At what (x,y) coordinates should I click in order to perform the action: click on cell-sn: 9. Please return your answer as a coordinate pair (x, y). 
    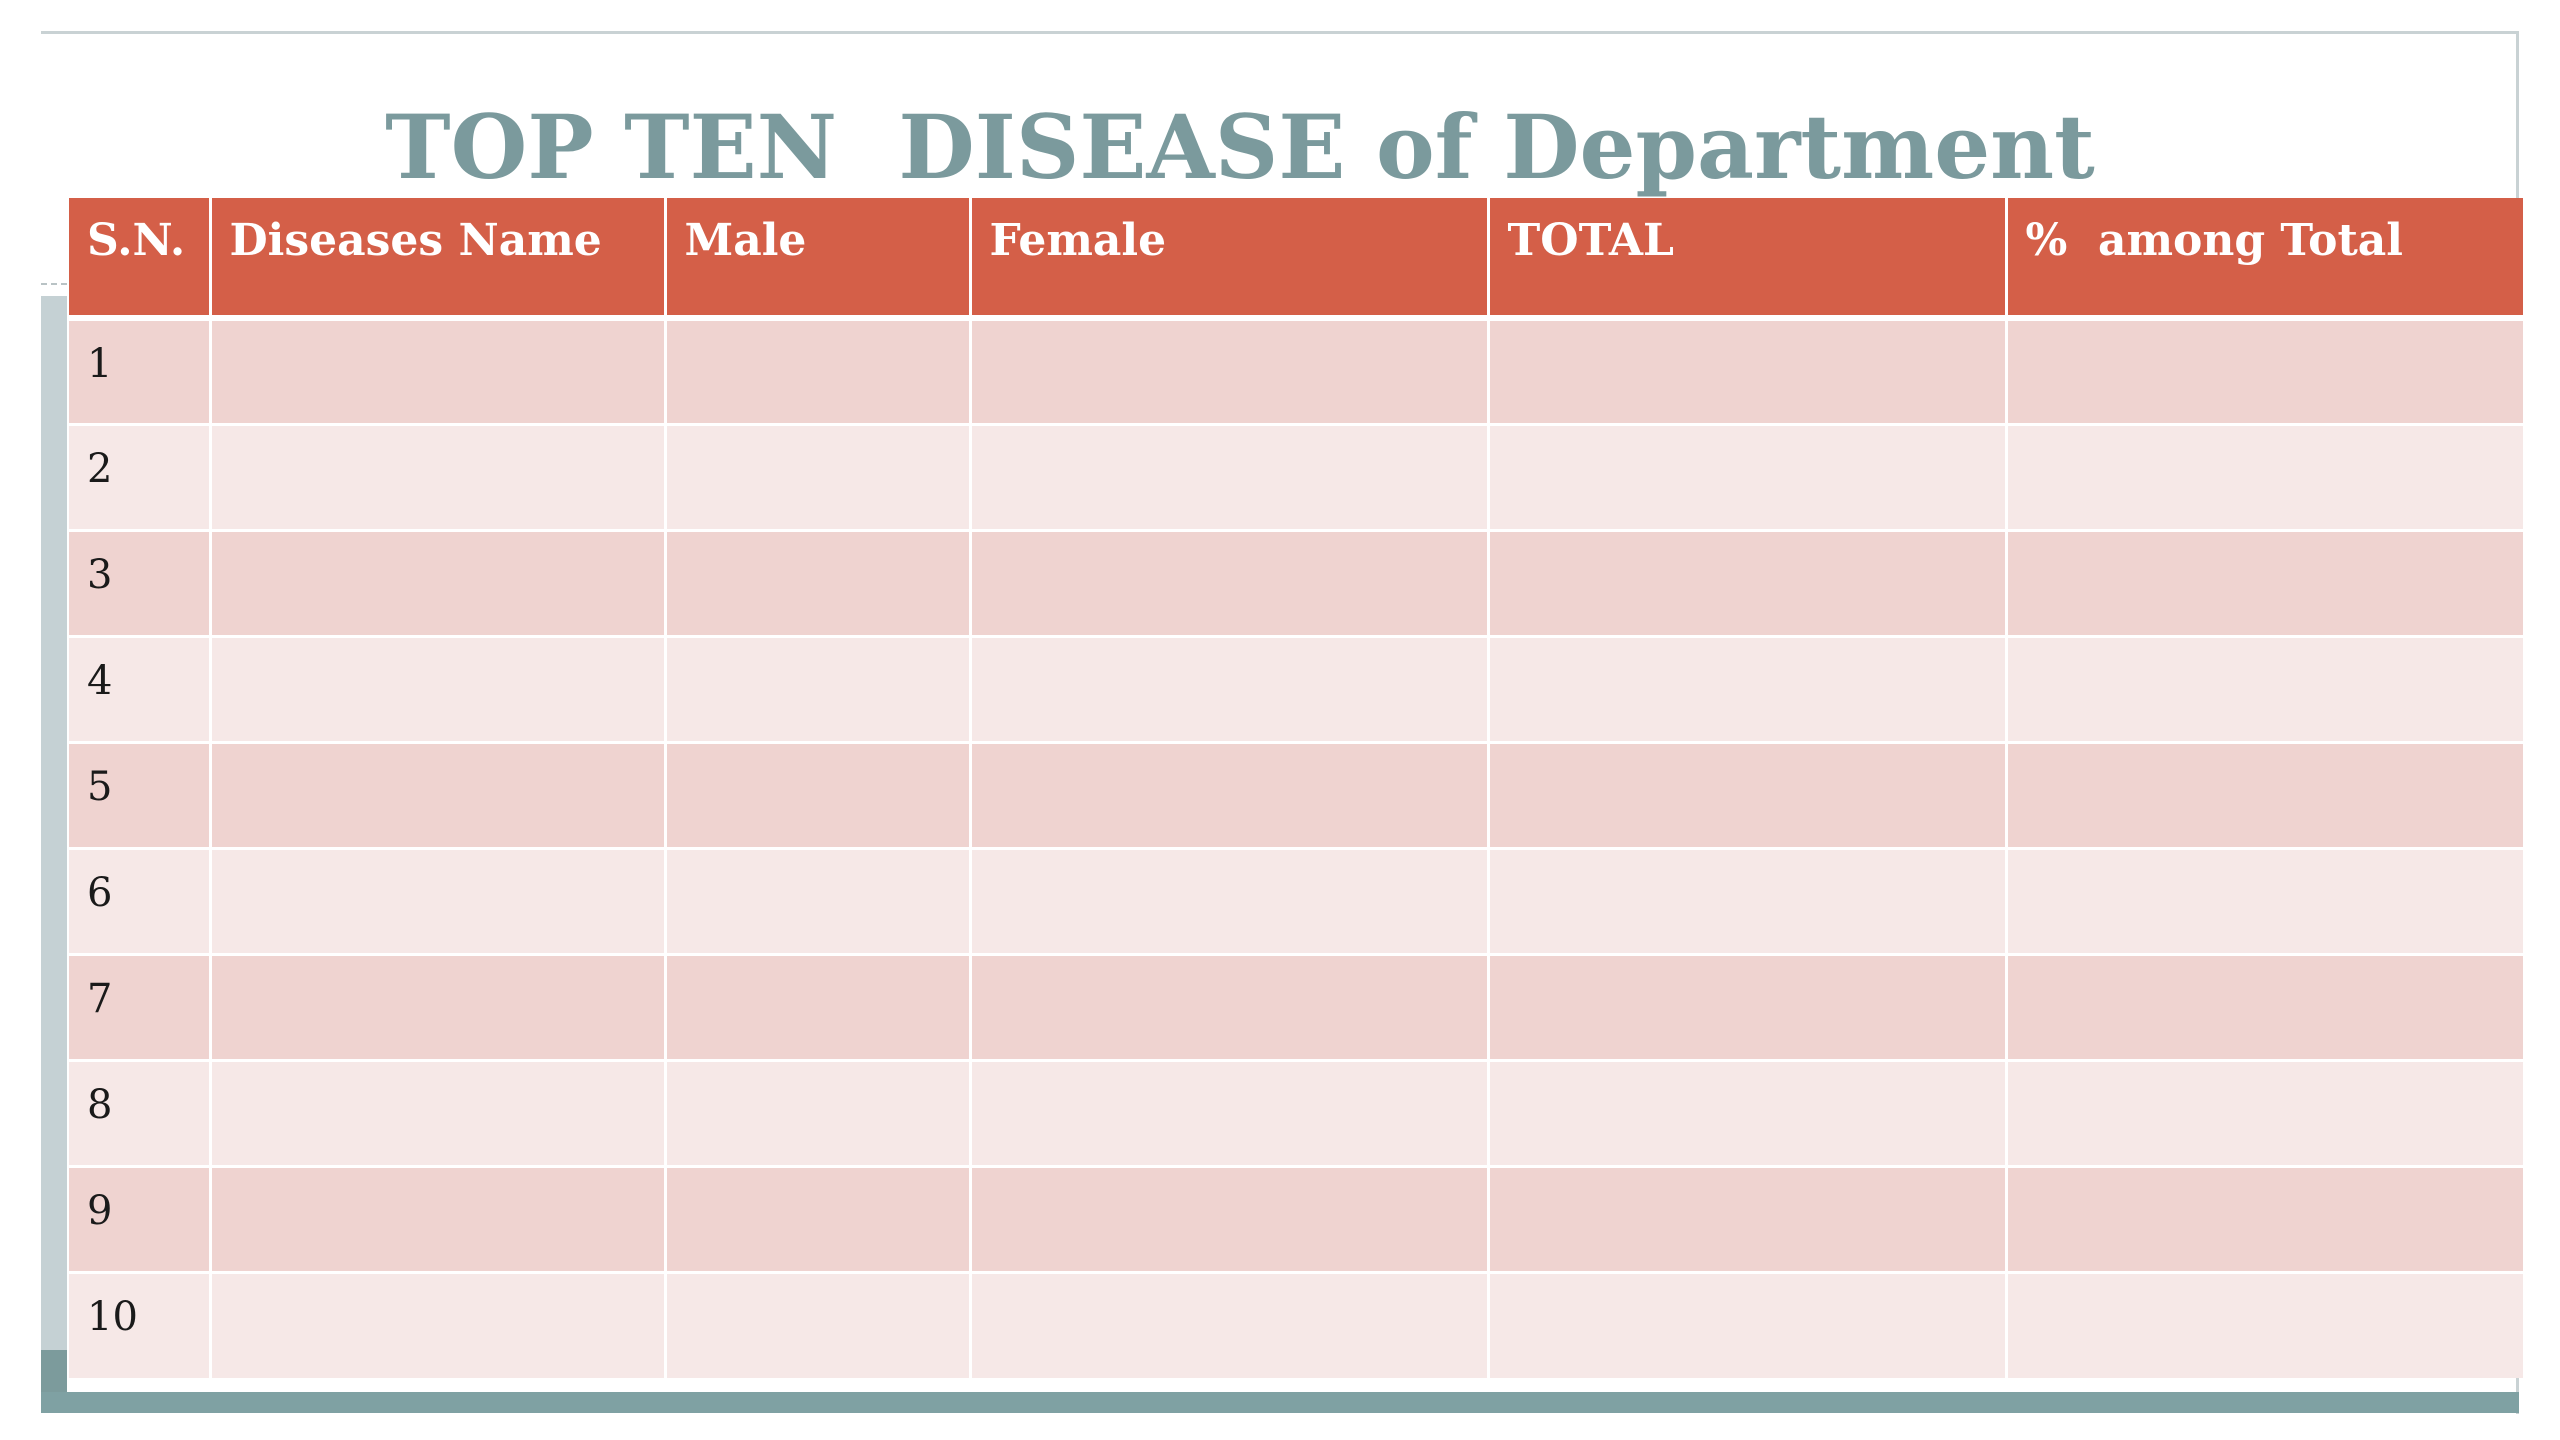
    Looking at the image, I should click on (139, 1218).